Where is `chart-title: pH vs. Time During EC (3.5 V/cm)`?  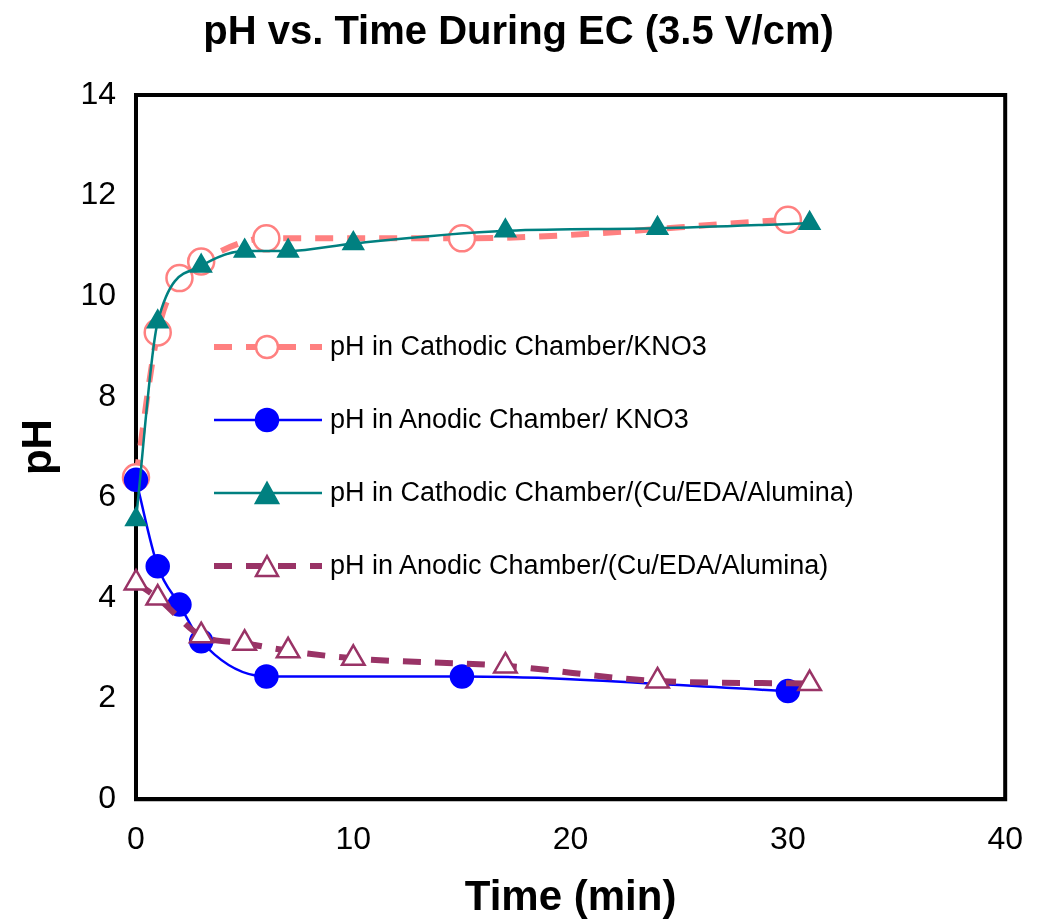
chart-title: pH vs. Time During EC (3.5 V/cm) is located at coordinates (518, 30).